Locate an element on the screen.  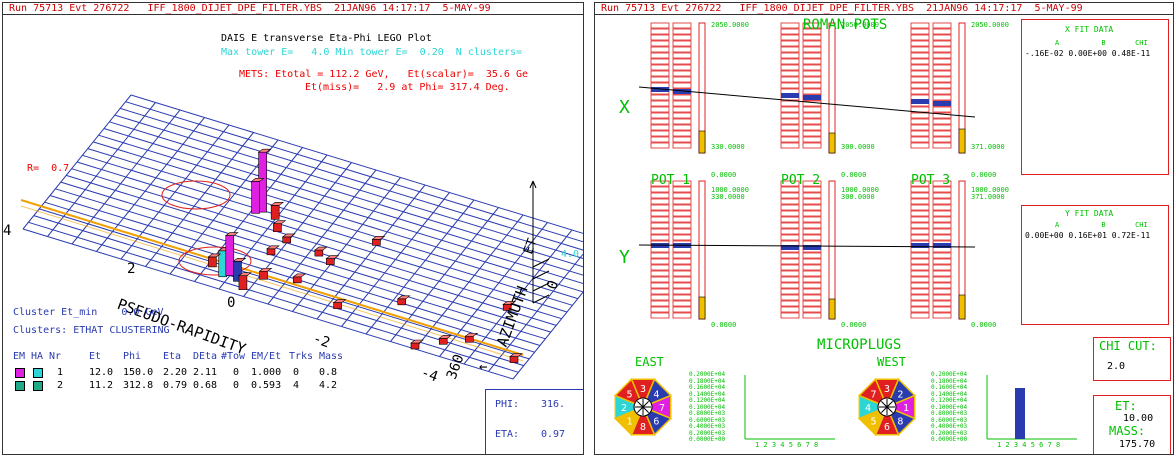
pot2-x-scale-top: 2050.0000 is located at coordinates (860, 25).